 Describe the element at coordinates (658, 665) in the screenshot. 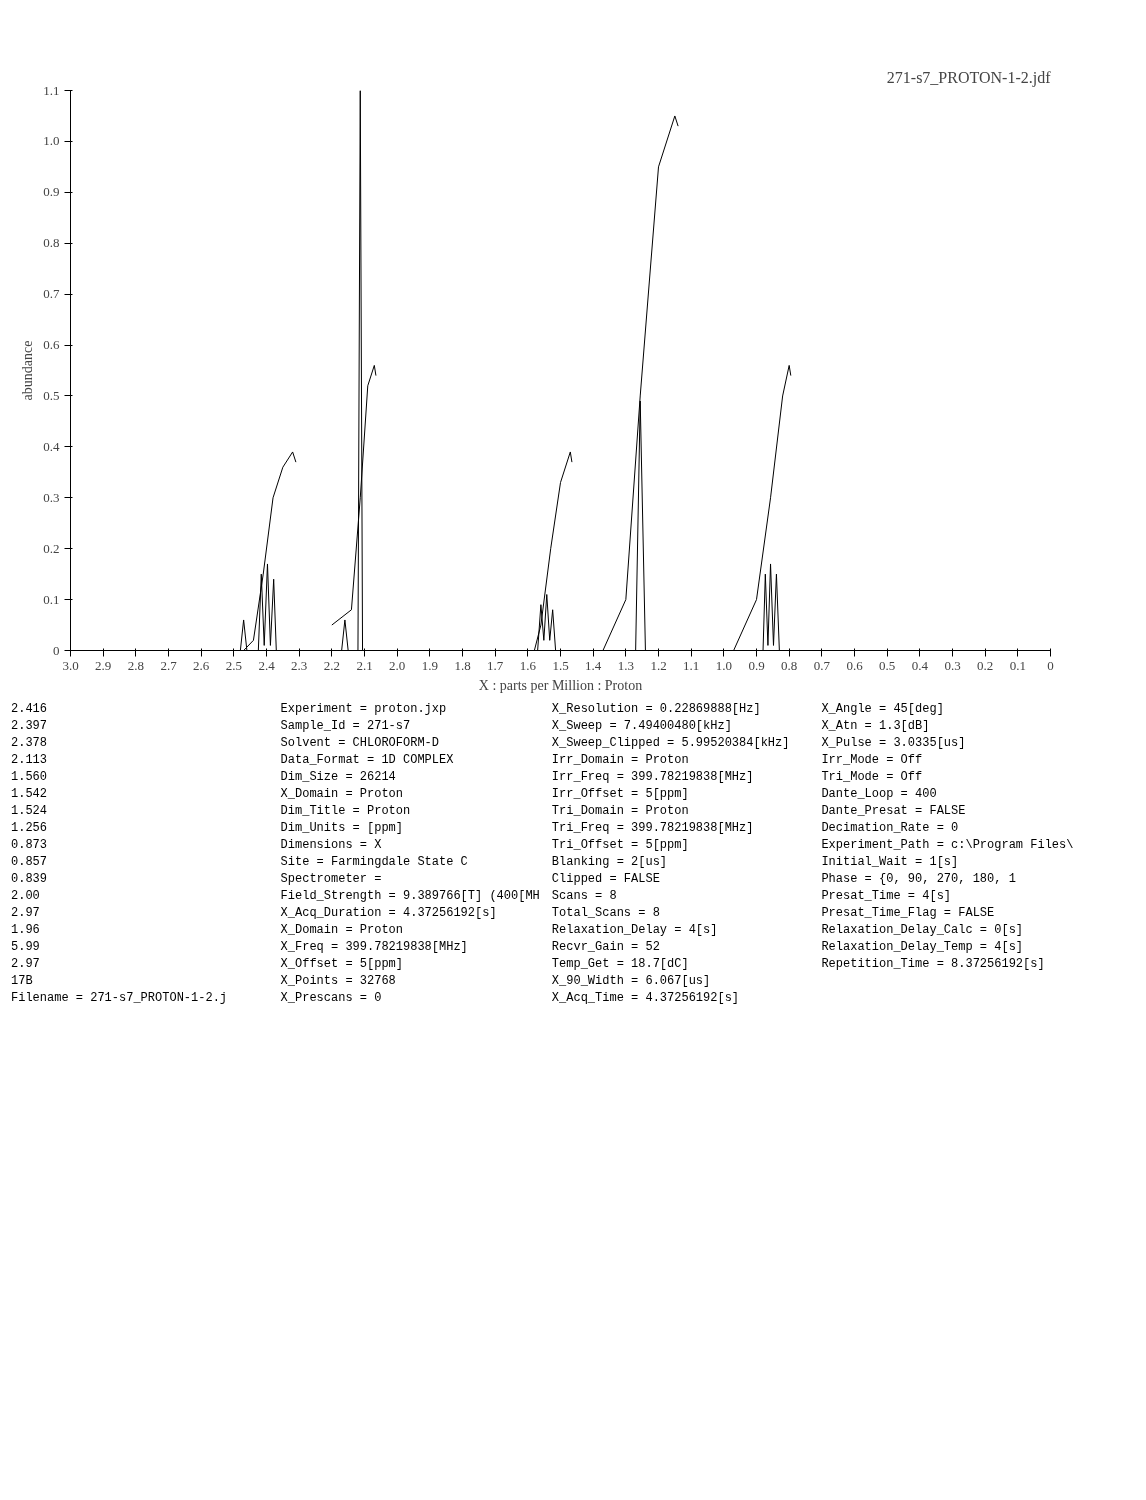

I see `x-tick-label: 1.2` at that location.